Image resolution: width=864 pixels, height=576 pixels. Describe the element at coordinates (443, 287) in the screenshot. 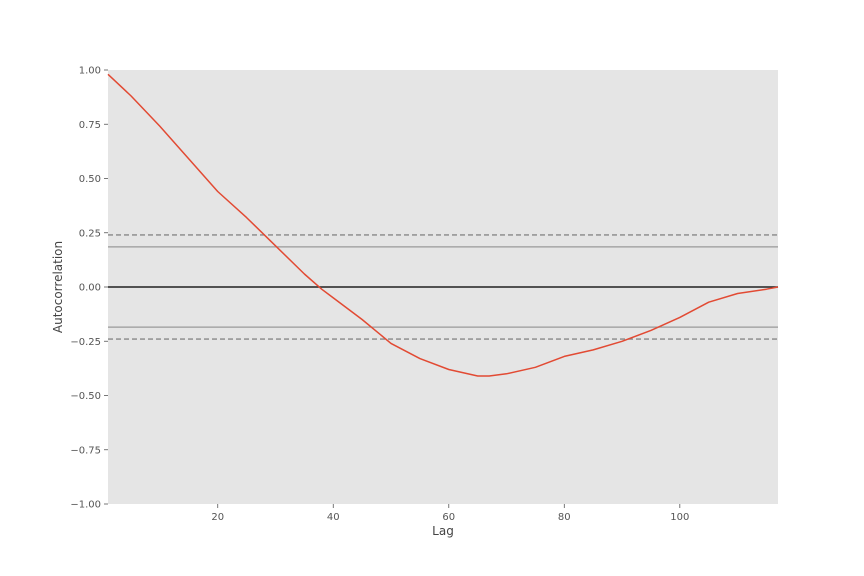

I see `confidence-bands` at that location.